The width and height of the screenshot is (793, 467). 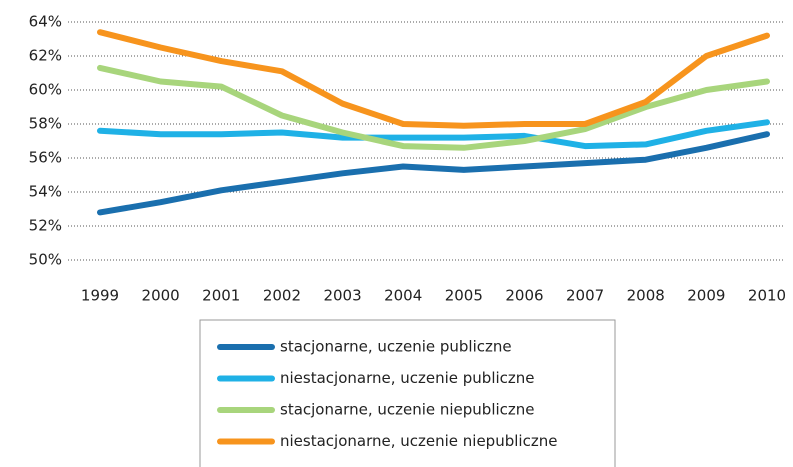 I want to click on y-tick-label: 60%, so click(x=45, y=90).